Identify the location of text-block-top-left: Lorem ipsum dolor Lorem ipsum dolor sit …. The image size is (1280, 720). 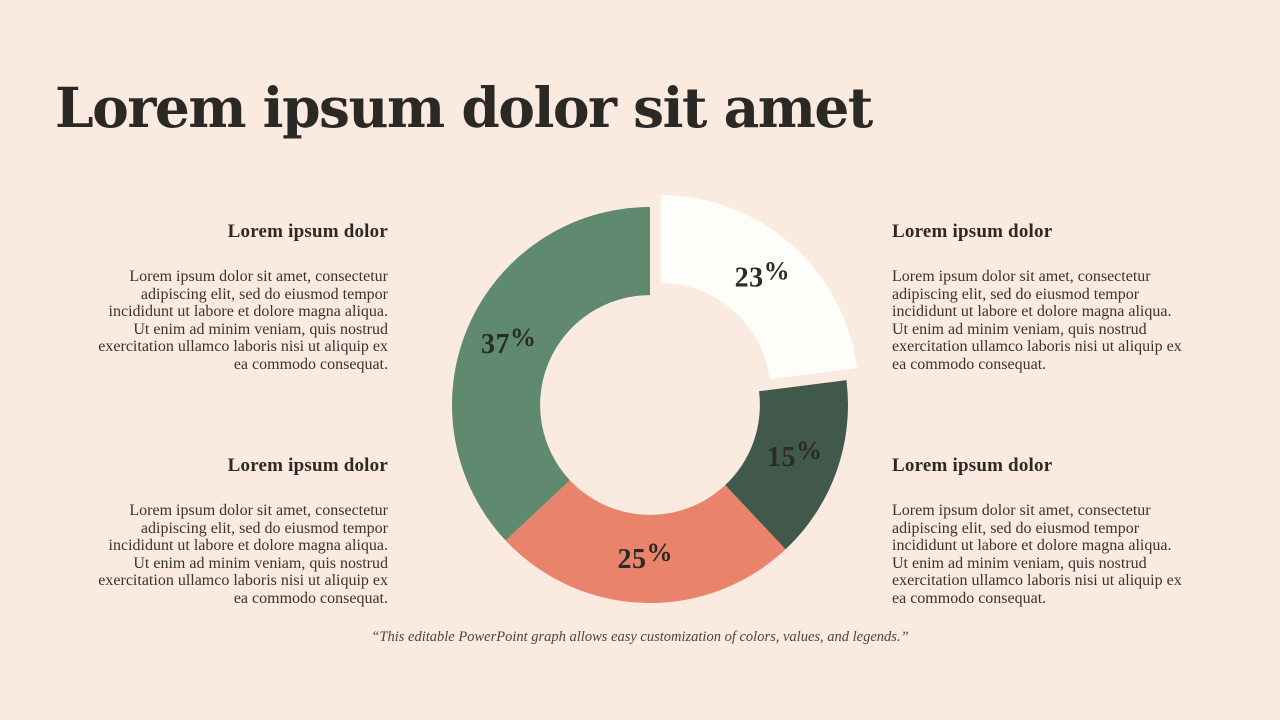
(243, 296).